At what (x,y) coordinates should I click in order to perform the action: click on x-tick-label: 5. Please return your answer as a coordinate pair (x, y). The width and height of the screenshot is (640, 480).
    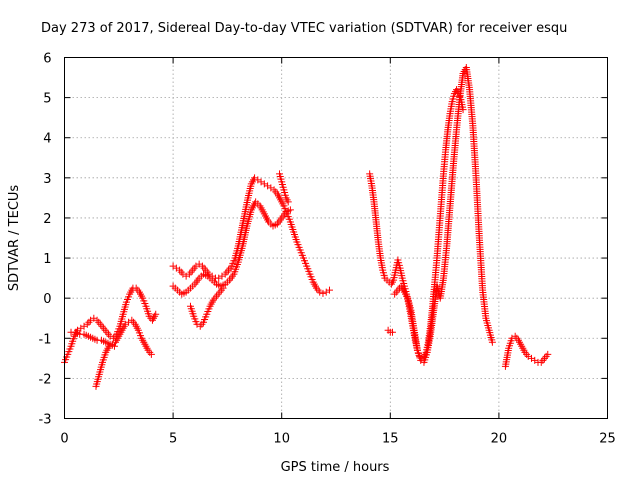
    Looking at the image, I should click on (173, 439).